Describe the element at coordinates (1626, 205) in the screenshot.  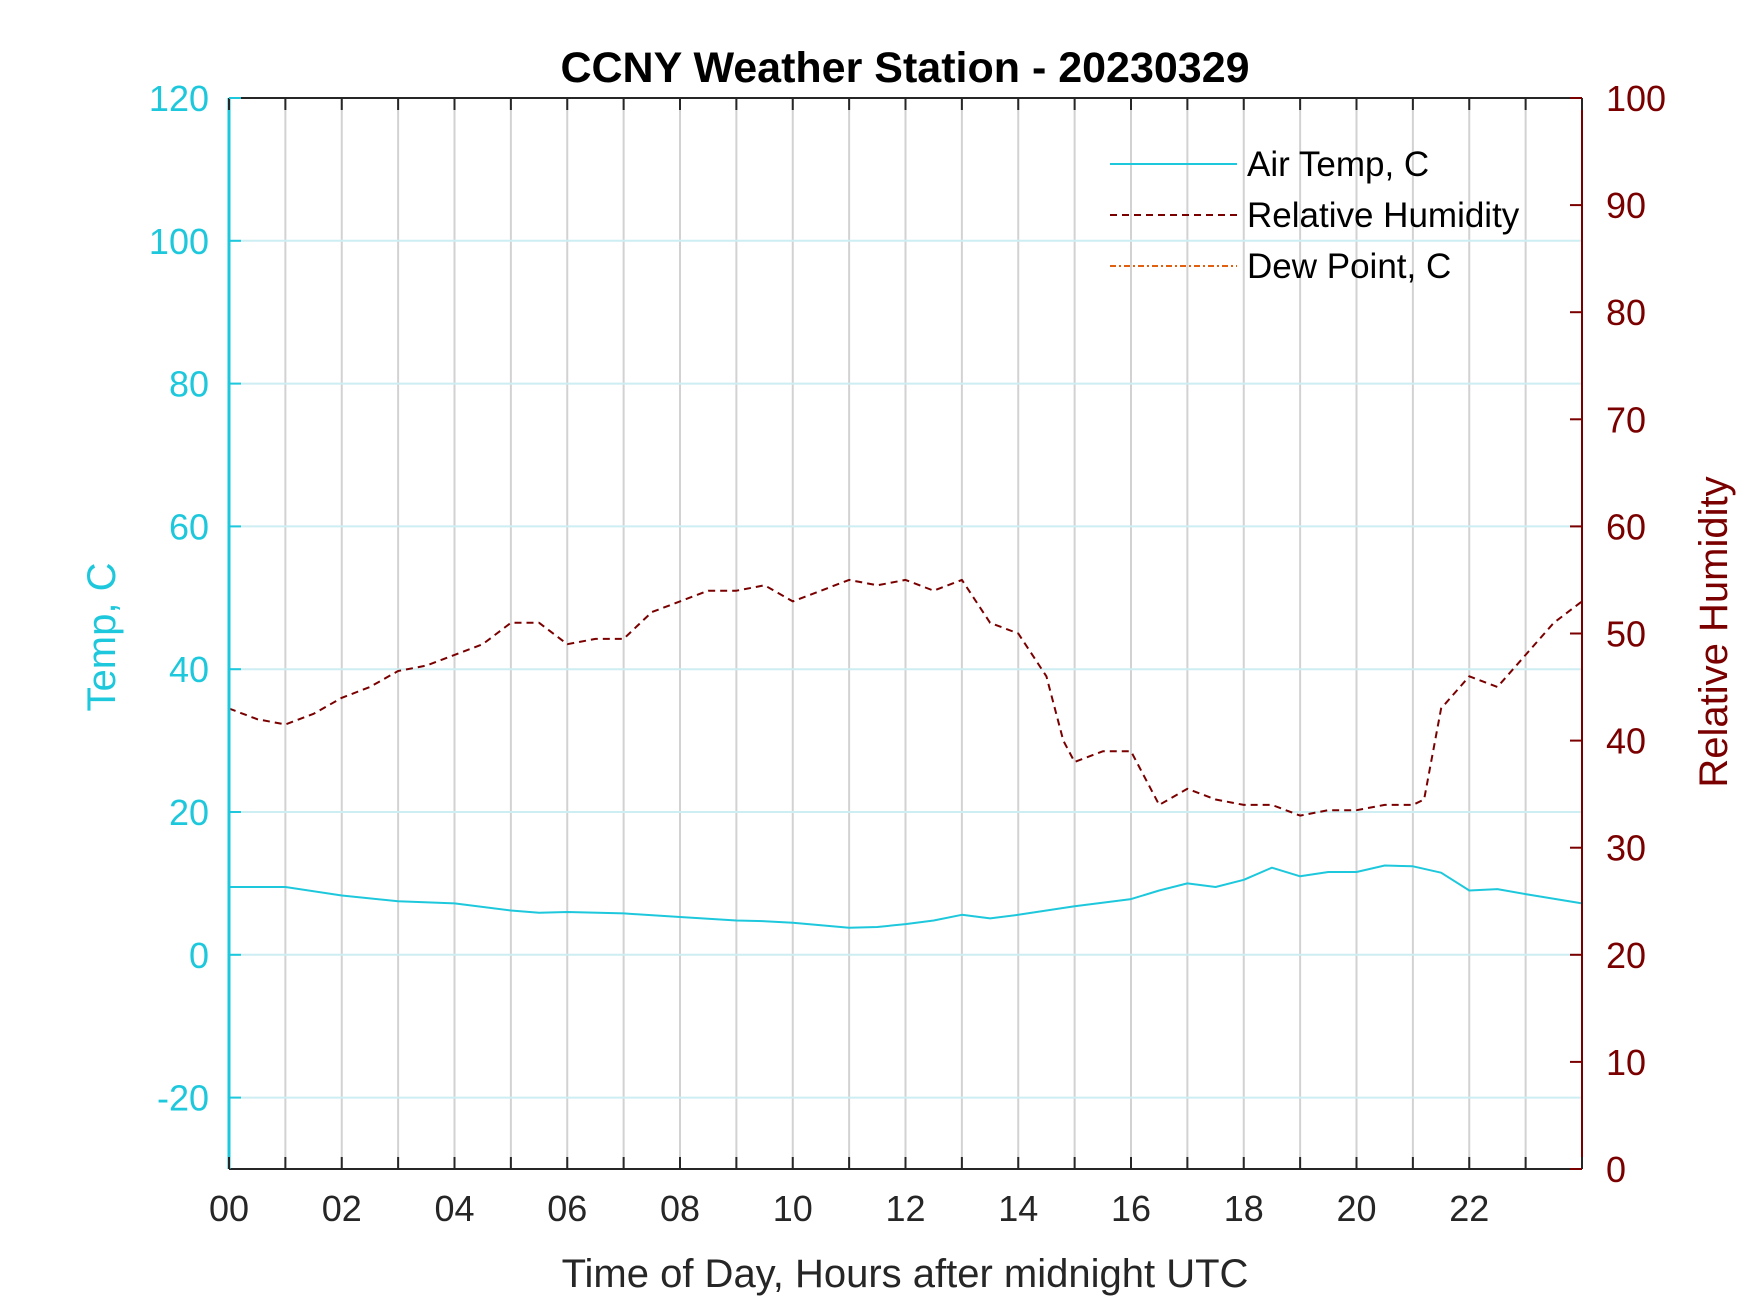
I see `y-right-tick-label: 90` at that location.